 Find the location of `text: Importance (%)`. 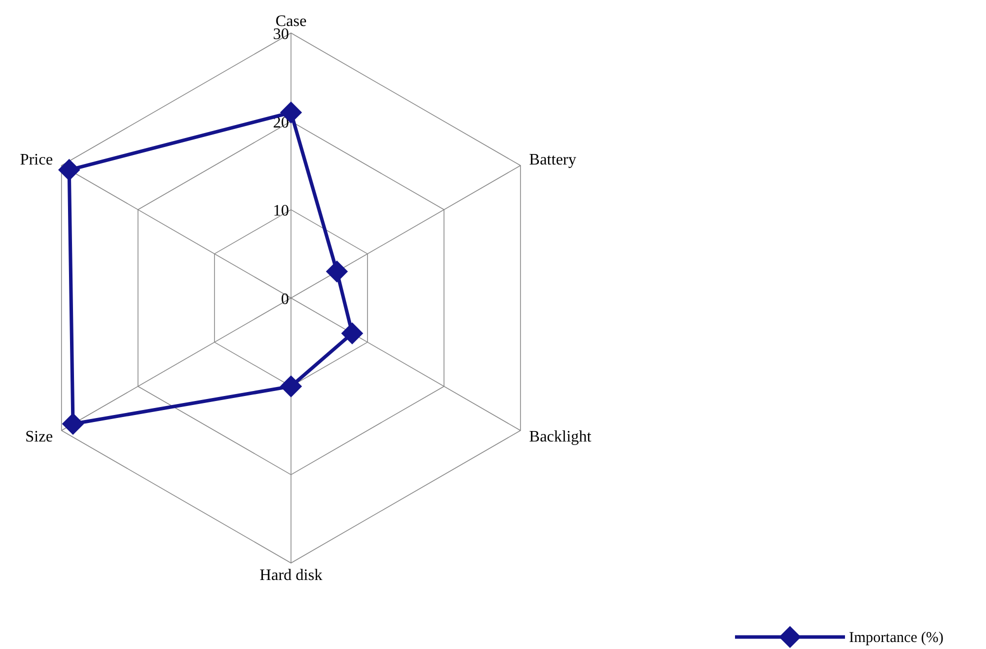

text: Importance (%) is located at coordinates (896, 638).